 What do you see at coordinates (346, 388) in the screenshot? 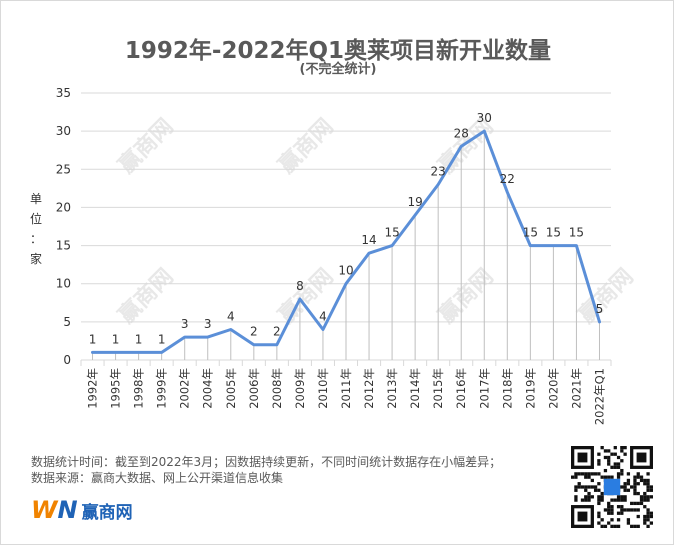
I see `x-tick-label: 2011年` at bounding box center [346, 388].